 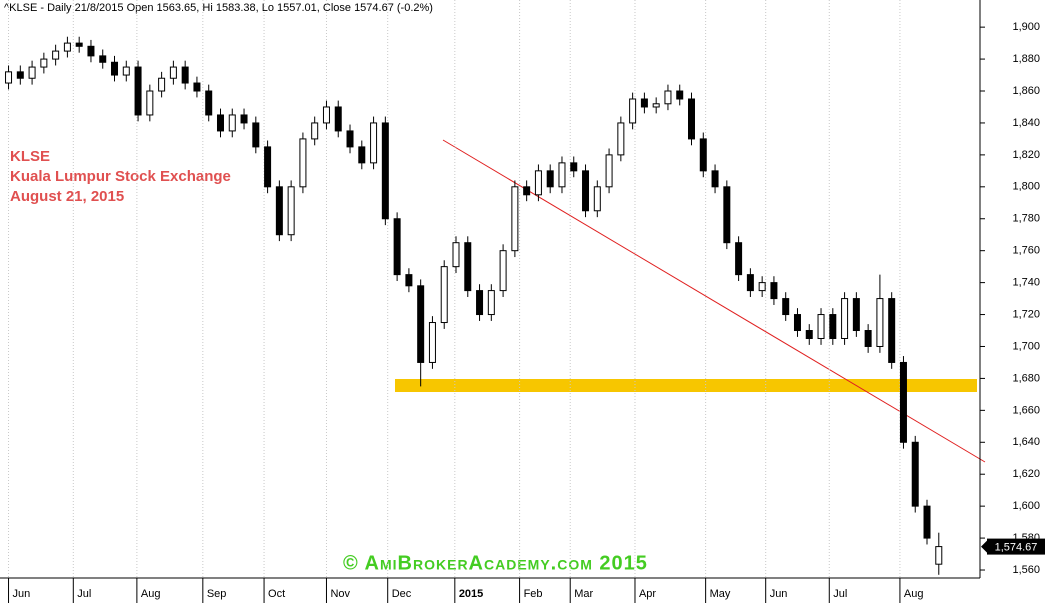 I want to click on y-tick-label: 1,700, so click(x=1026, y=346).